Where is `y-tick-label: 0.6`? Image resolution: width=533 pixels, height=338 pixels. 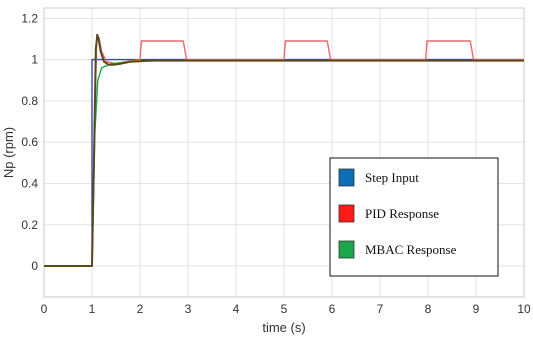
y-tick-label: 0.6 is located at coordinates (29, 142).